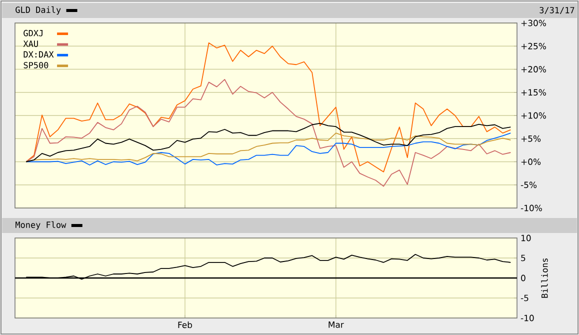  I want to click on y-axis-title: Billions, so click(544, 278).